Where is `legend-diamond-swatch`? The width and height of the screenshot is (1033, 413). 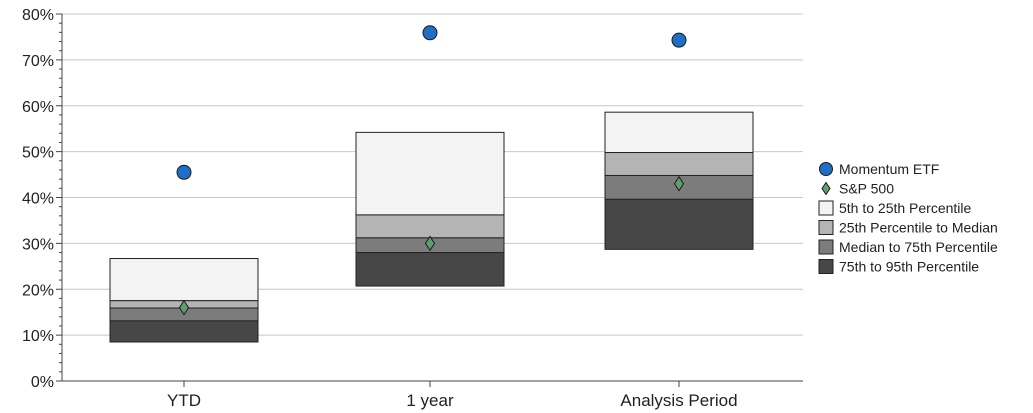
legend-diamond-swatch is located at coordinates (826, 188).